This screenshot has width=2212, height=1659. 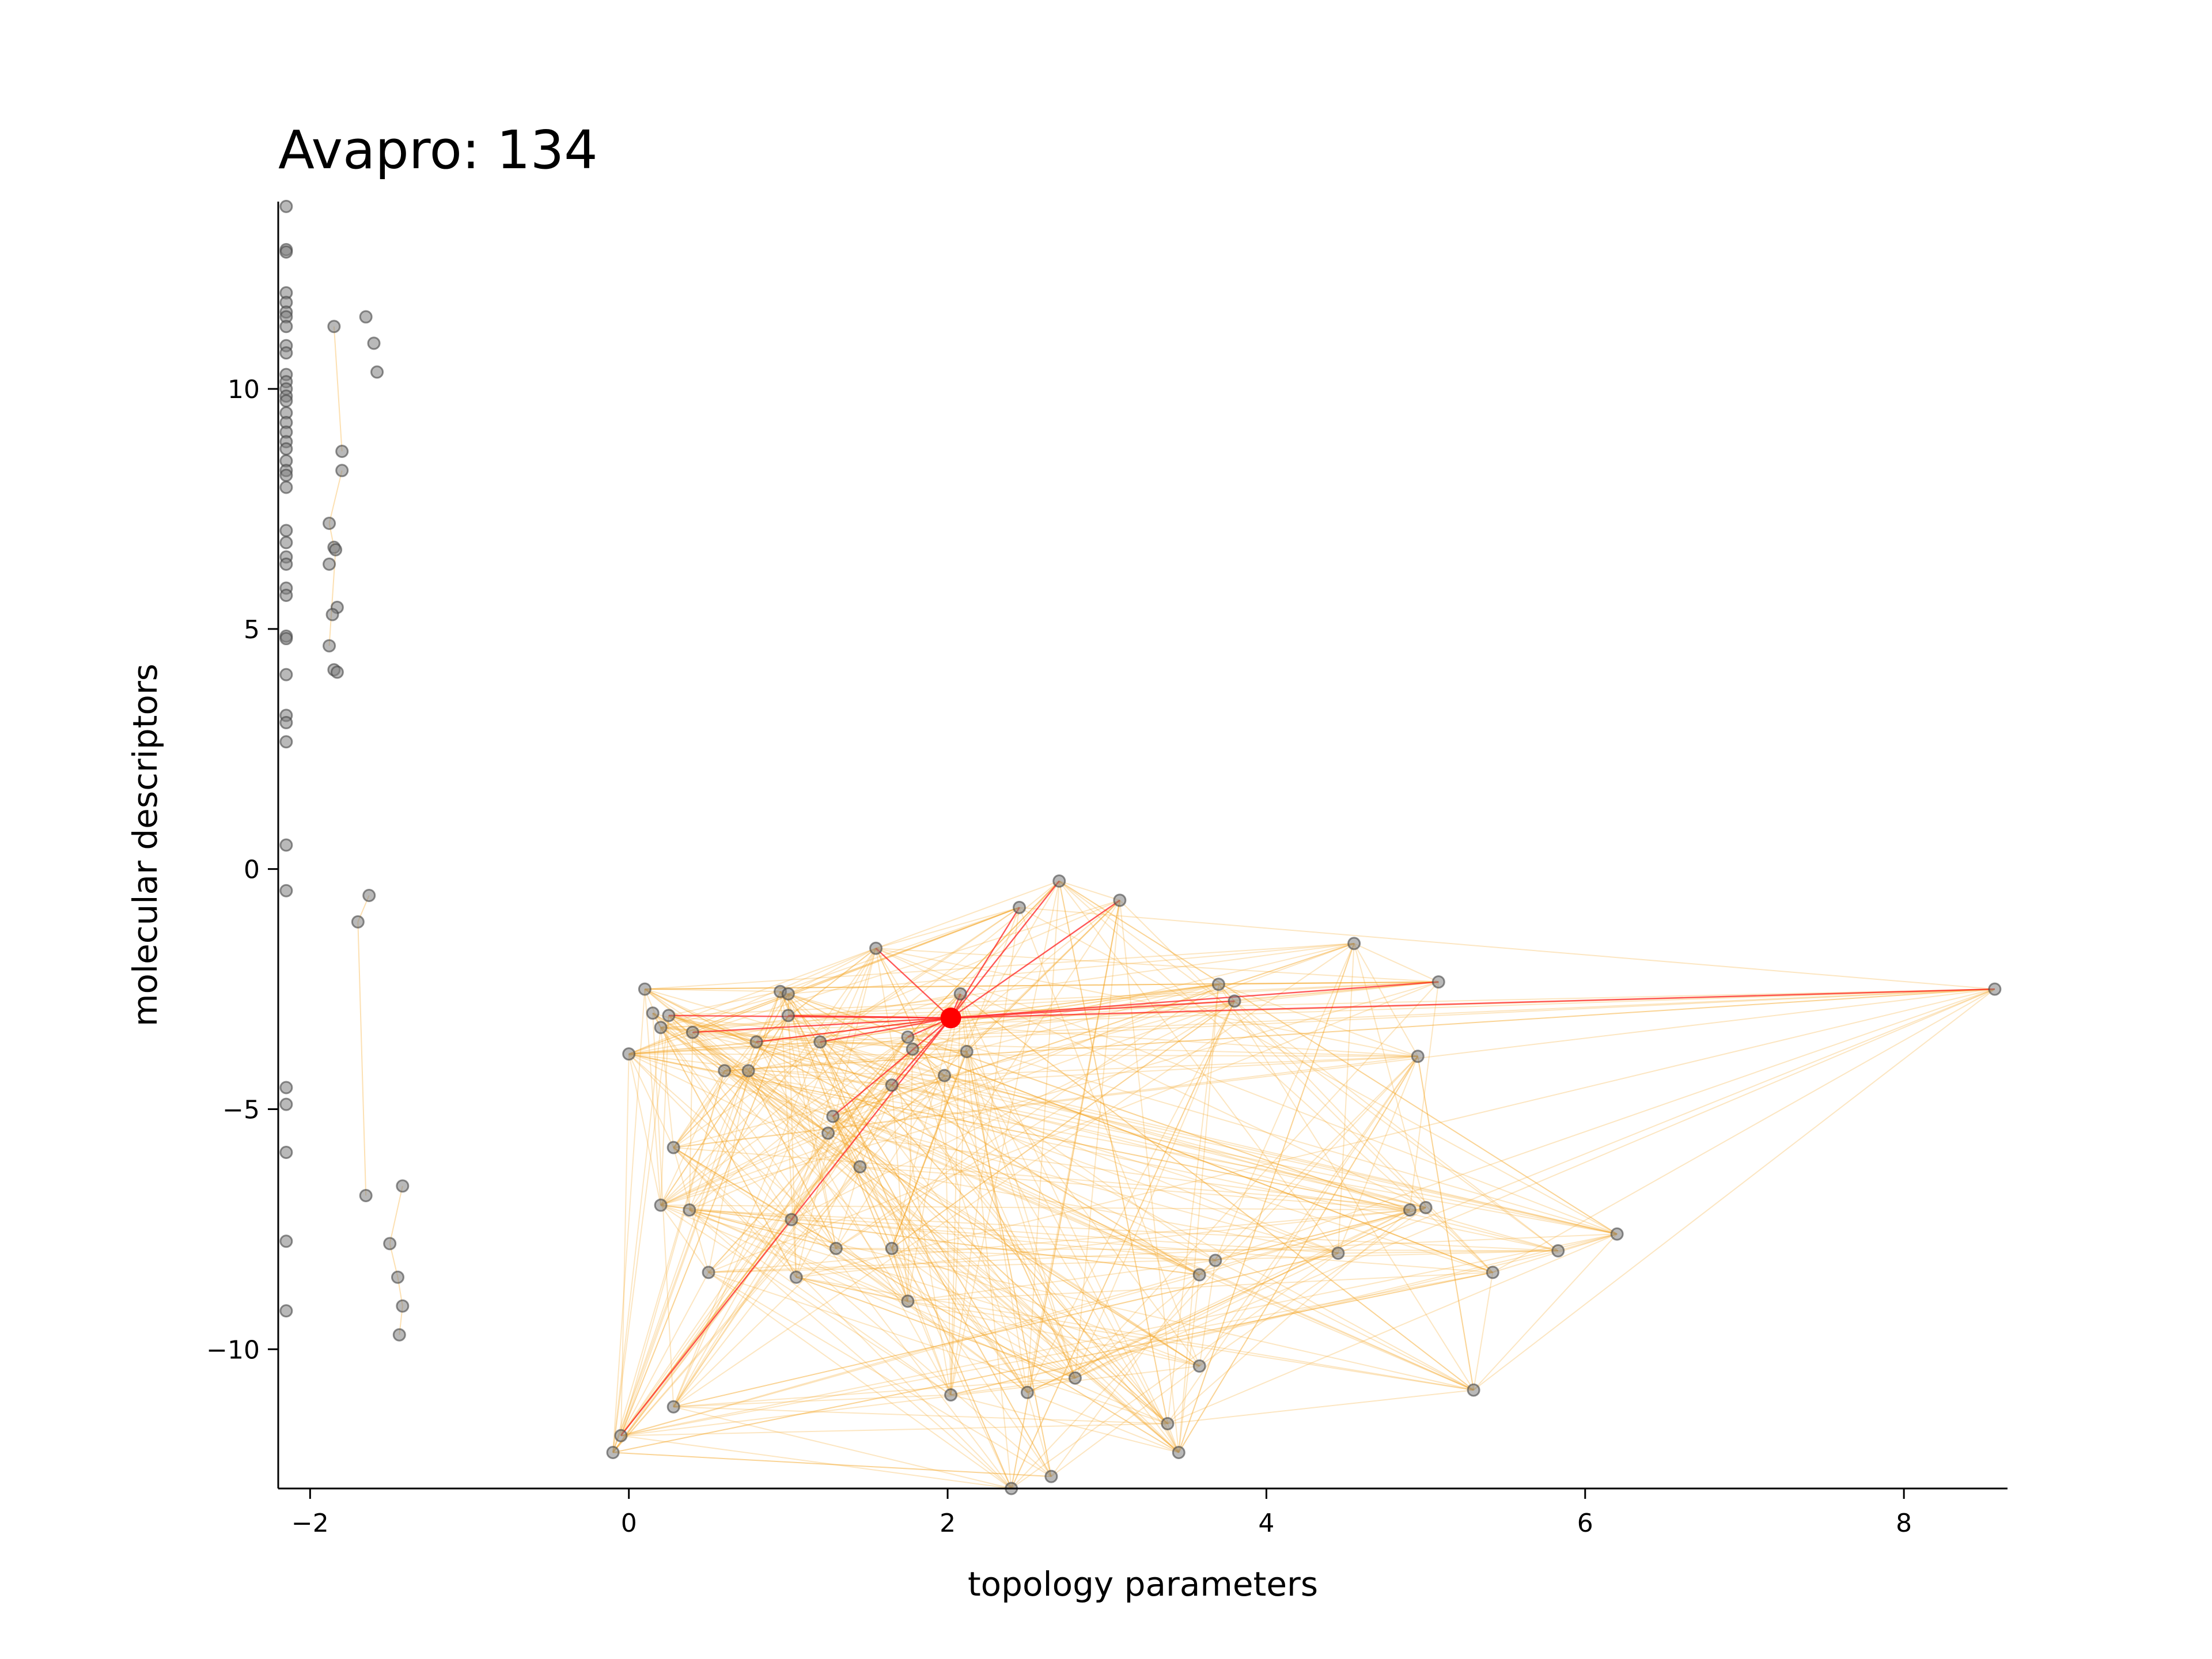 I want to click on x-ticks: −2 0 2 4 6 8, so click(x=1101, y=1513).